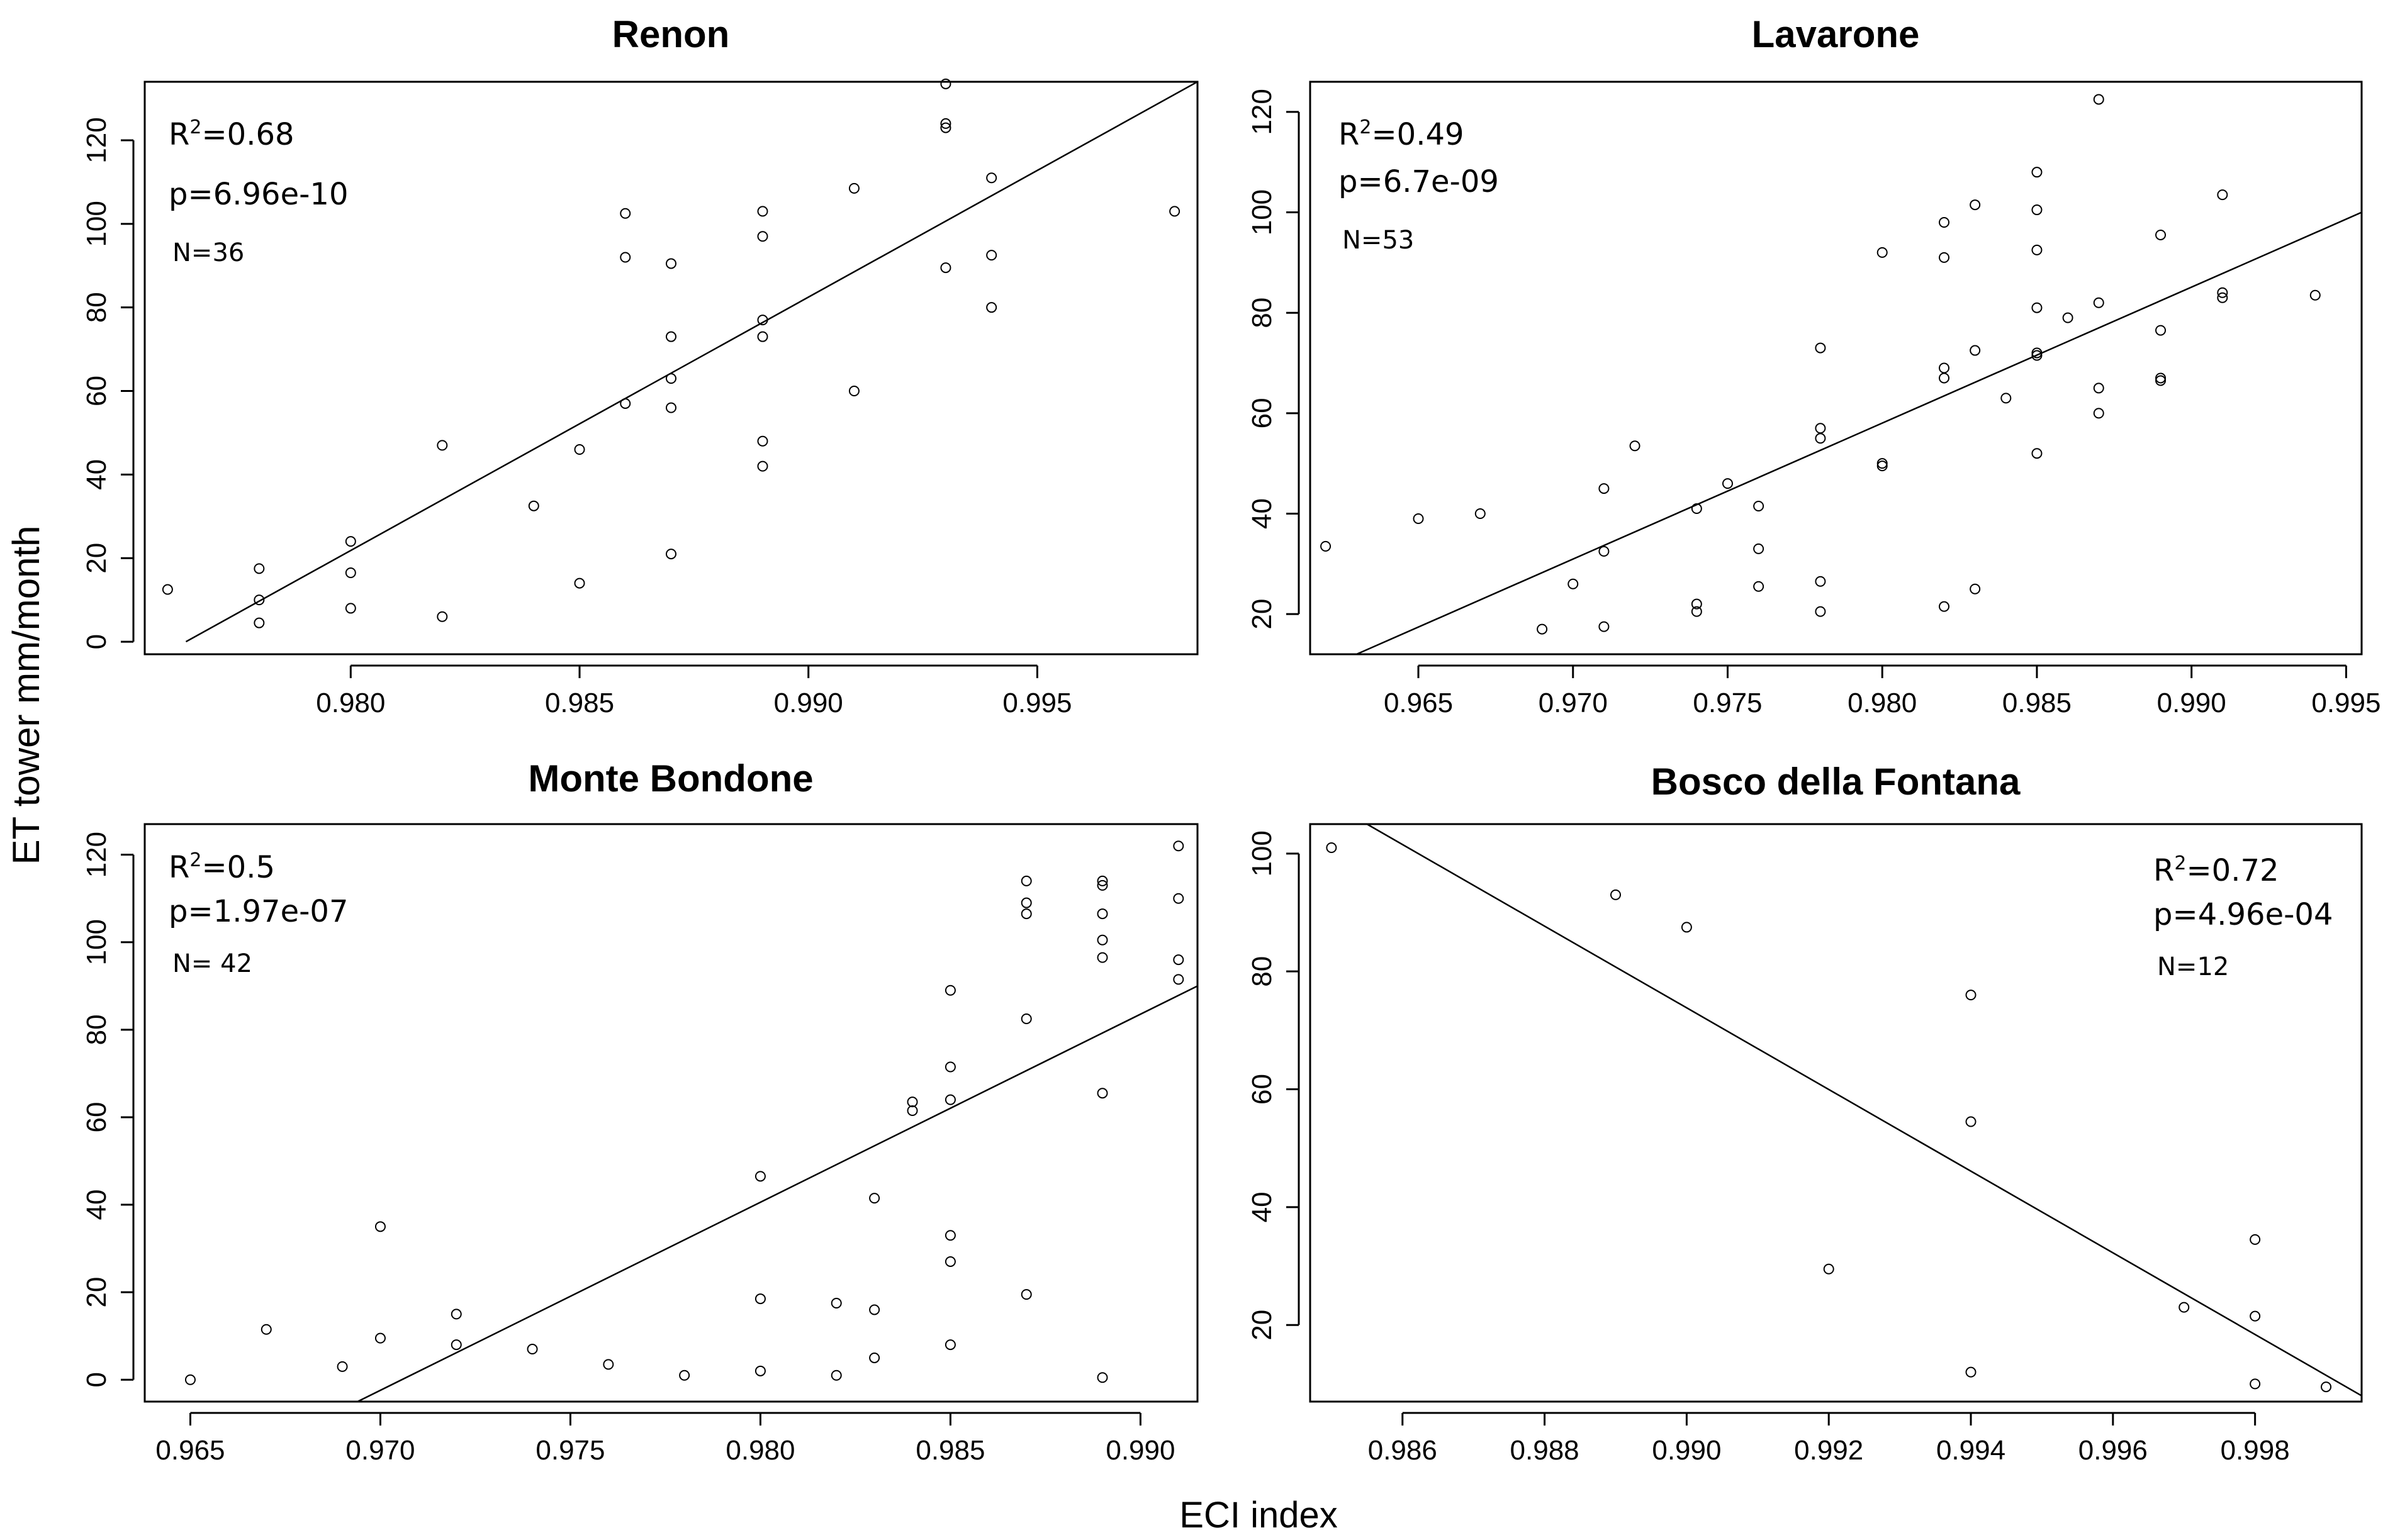 The image size is (2400, 1540). Describe the element at coordinates (1418, 703) in the screenshot. I see `chart-1-x-tick-label: 0.965` at that location.